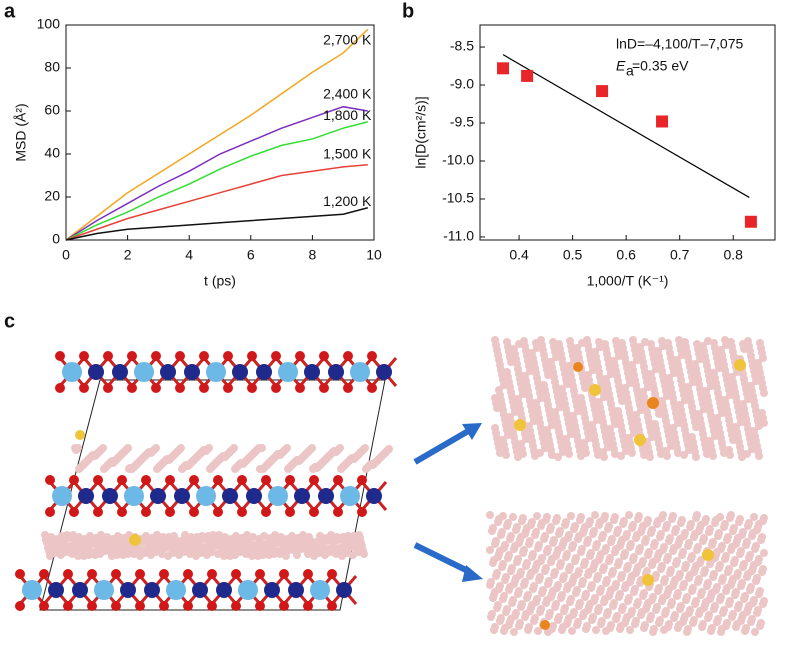  Describe the element at coordinates (503, 68) in the screenshot. I see `data-point` at that location.